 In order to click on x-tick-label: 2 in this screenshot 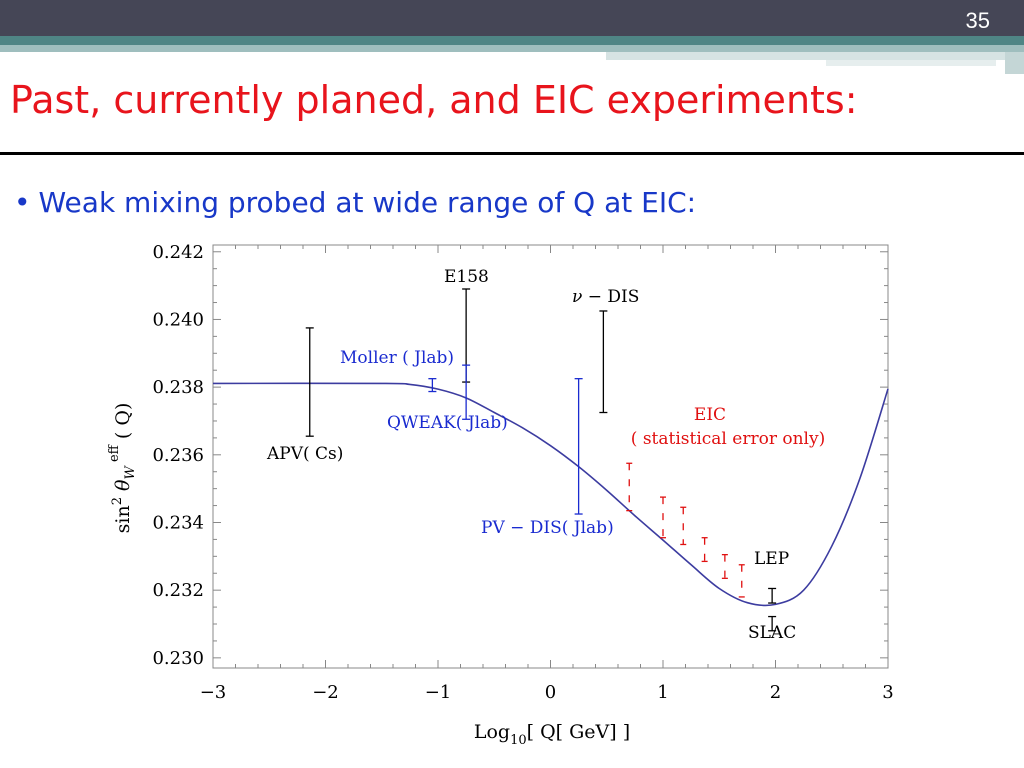, I will do `click(775, 692)`.